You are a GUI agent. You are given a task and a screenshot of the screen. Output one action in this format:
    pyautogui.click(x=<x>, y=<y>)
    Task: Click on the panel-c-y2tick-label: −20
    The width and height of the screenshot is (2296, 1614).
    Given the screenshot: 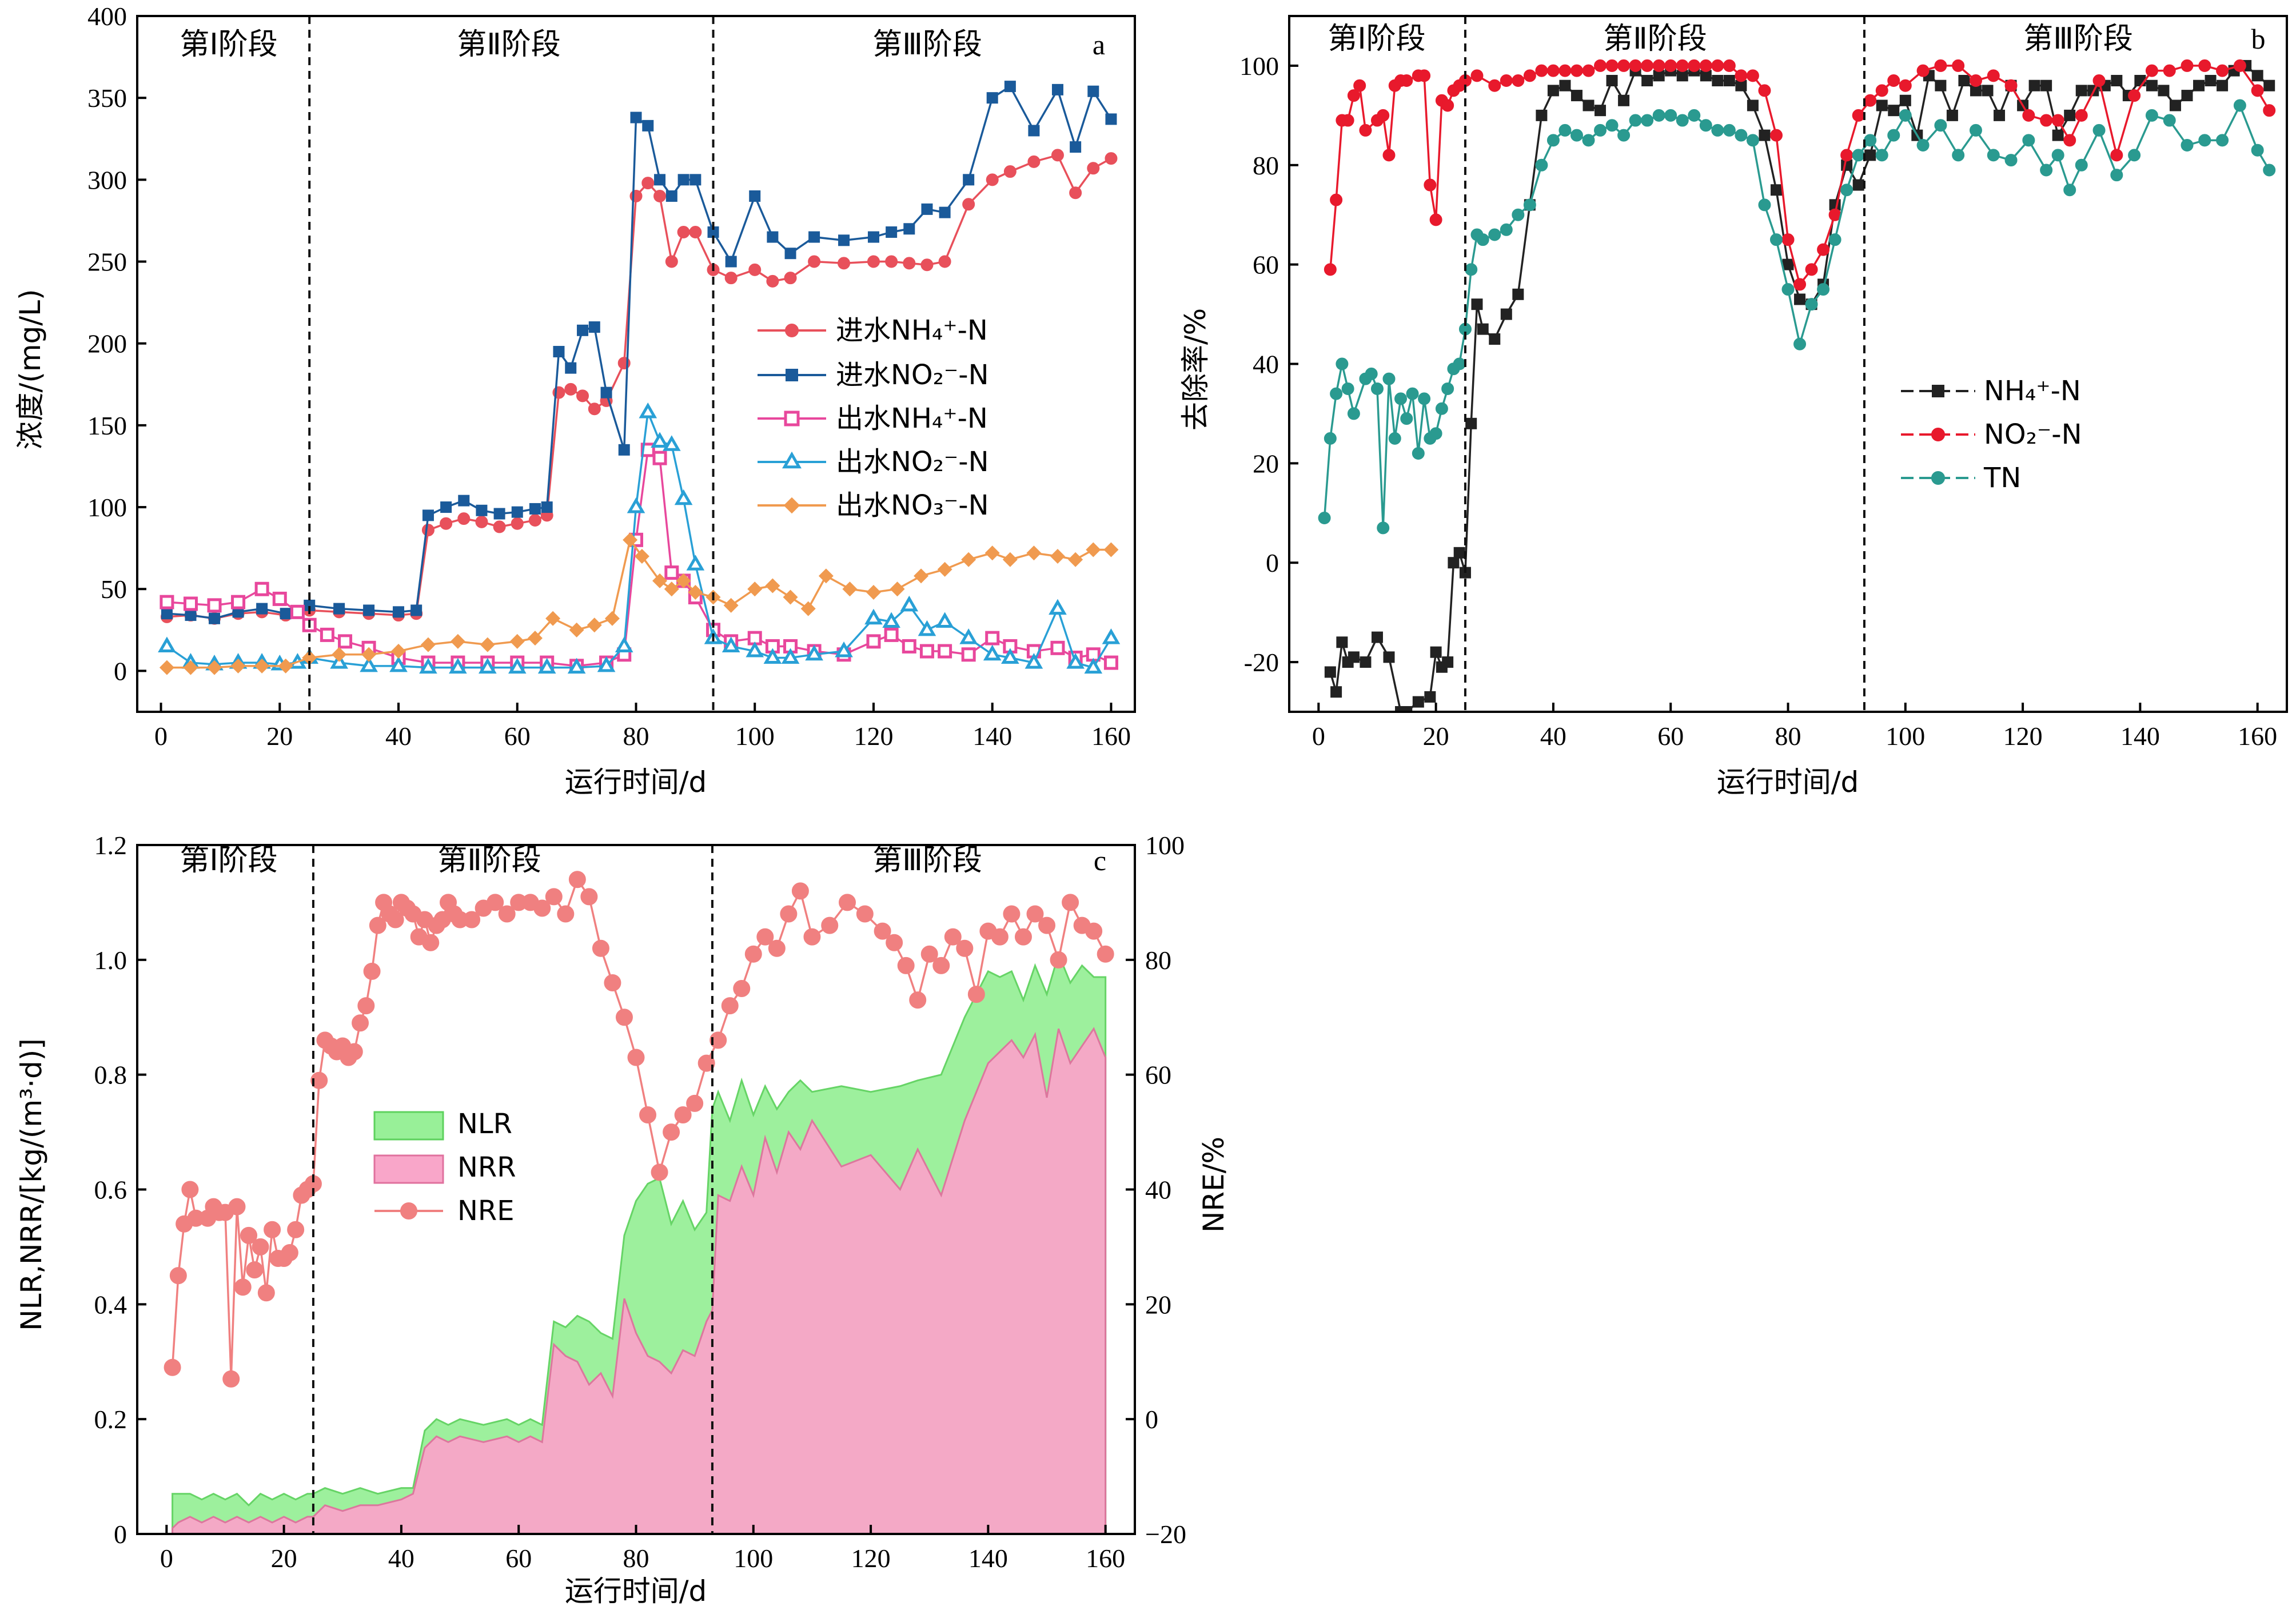 What is the action you would take?
    pyautogui.click(x=1166, y=1534)
    